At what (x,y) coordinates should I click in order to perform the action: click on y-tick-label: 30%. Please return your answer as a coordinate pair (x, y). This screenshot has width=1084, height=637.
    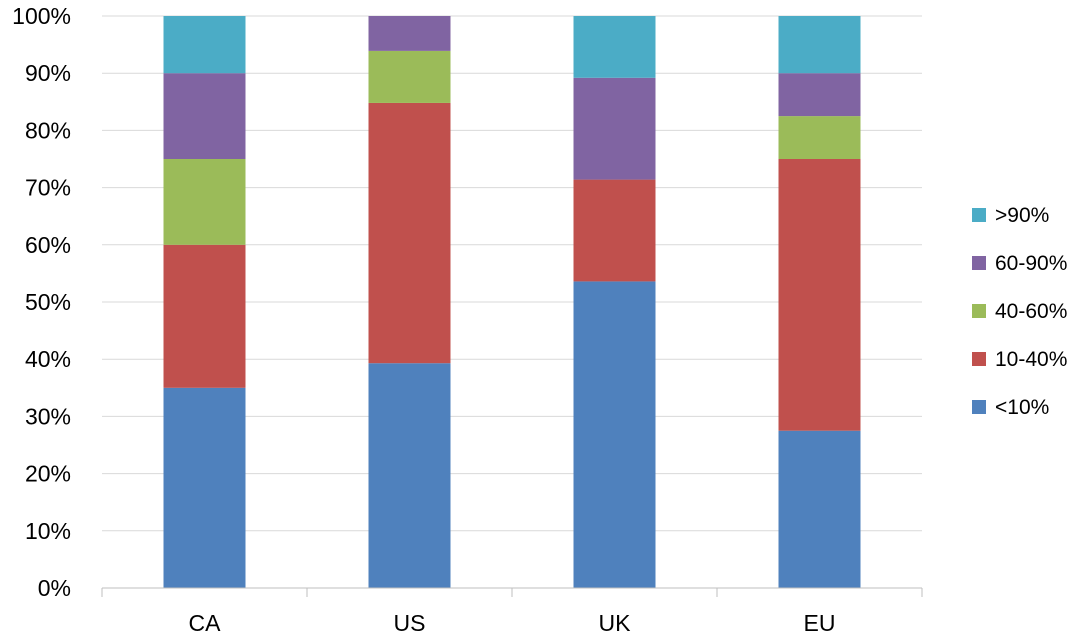
    Looking at the image, I should click on (48, 416).